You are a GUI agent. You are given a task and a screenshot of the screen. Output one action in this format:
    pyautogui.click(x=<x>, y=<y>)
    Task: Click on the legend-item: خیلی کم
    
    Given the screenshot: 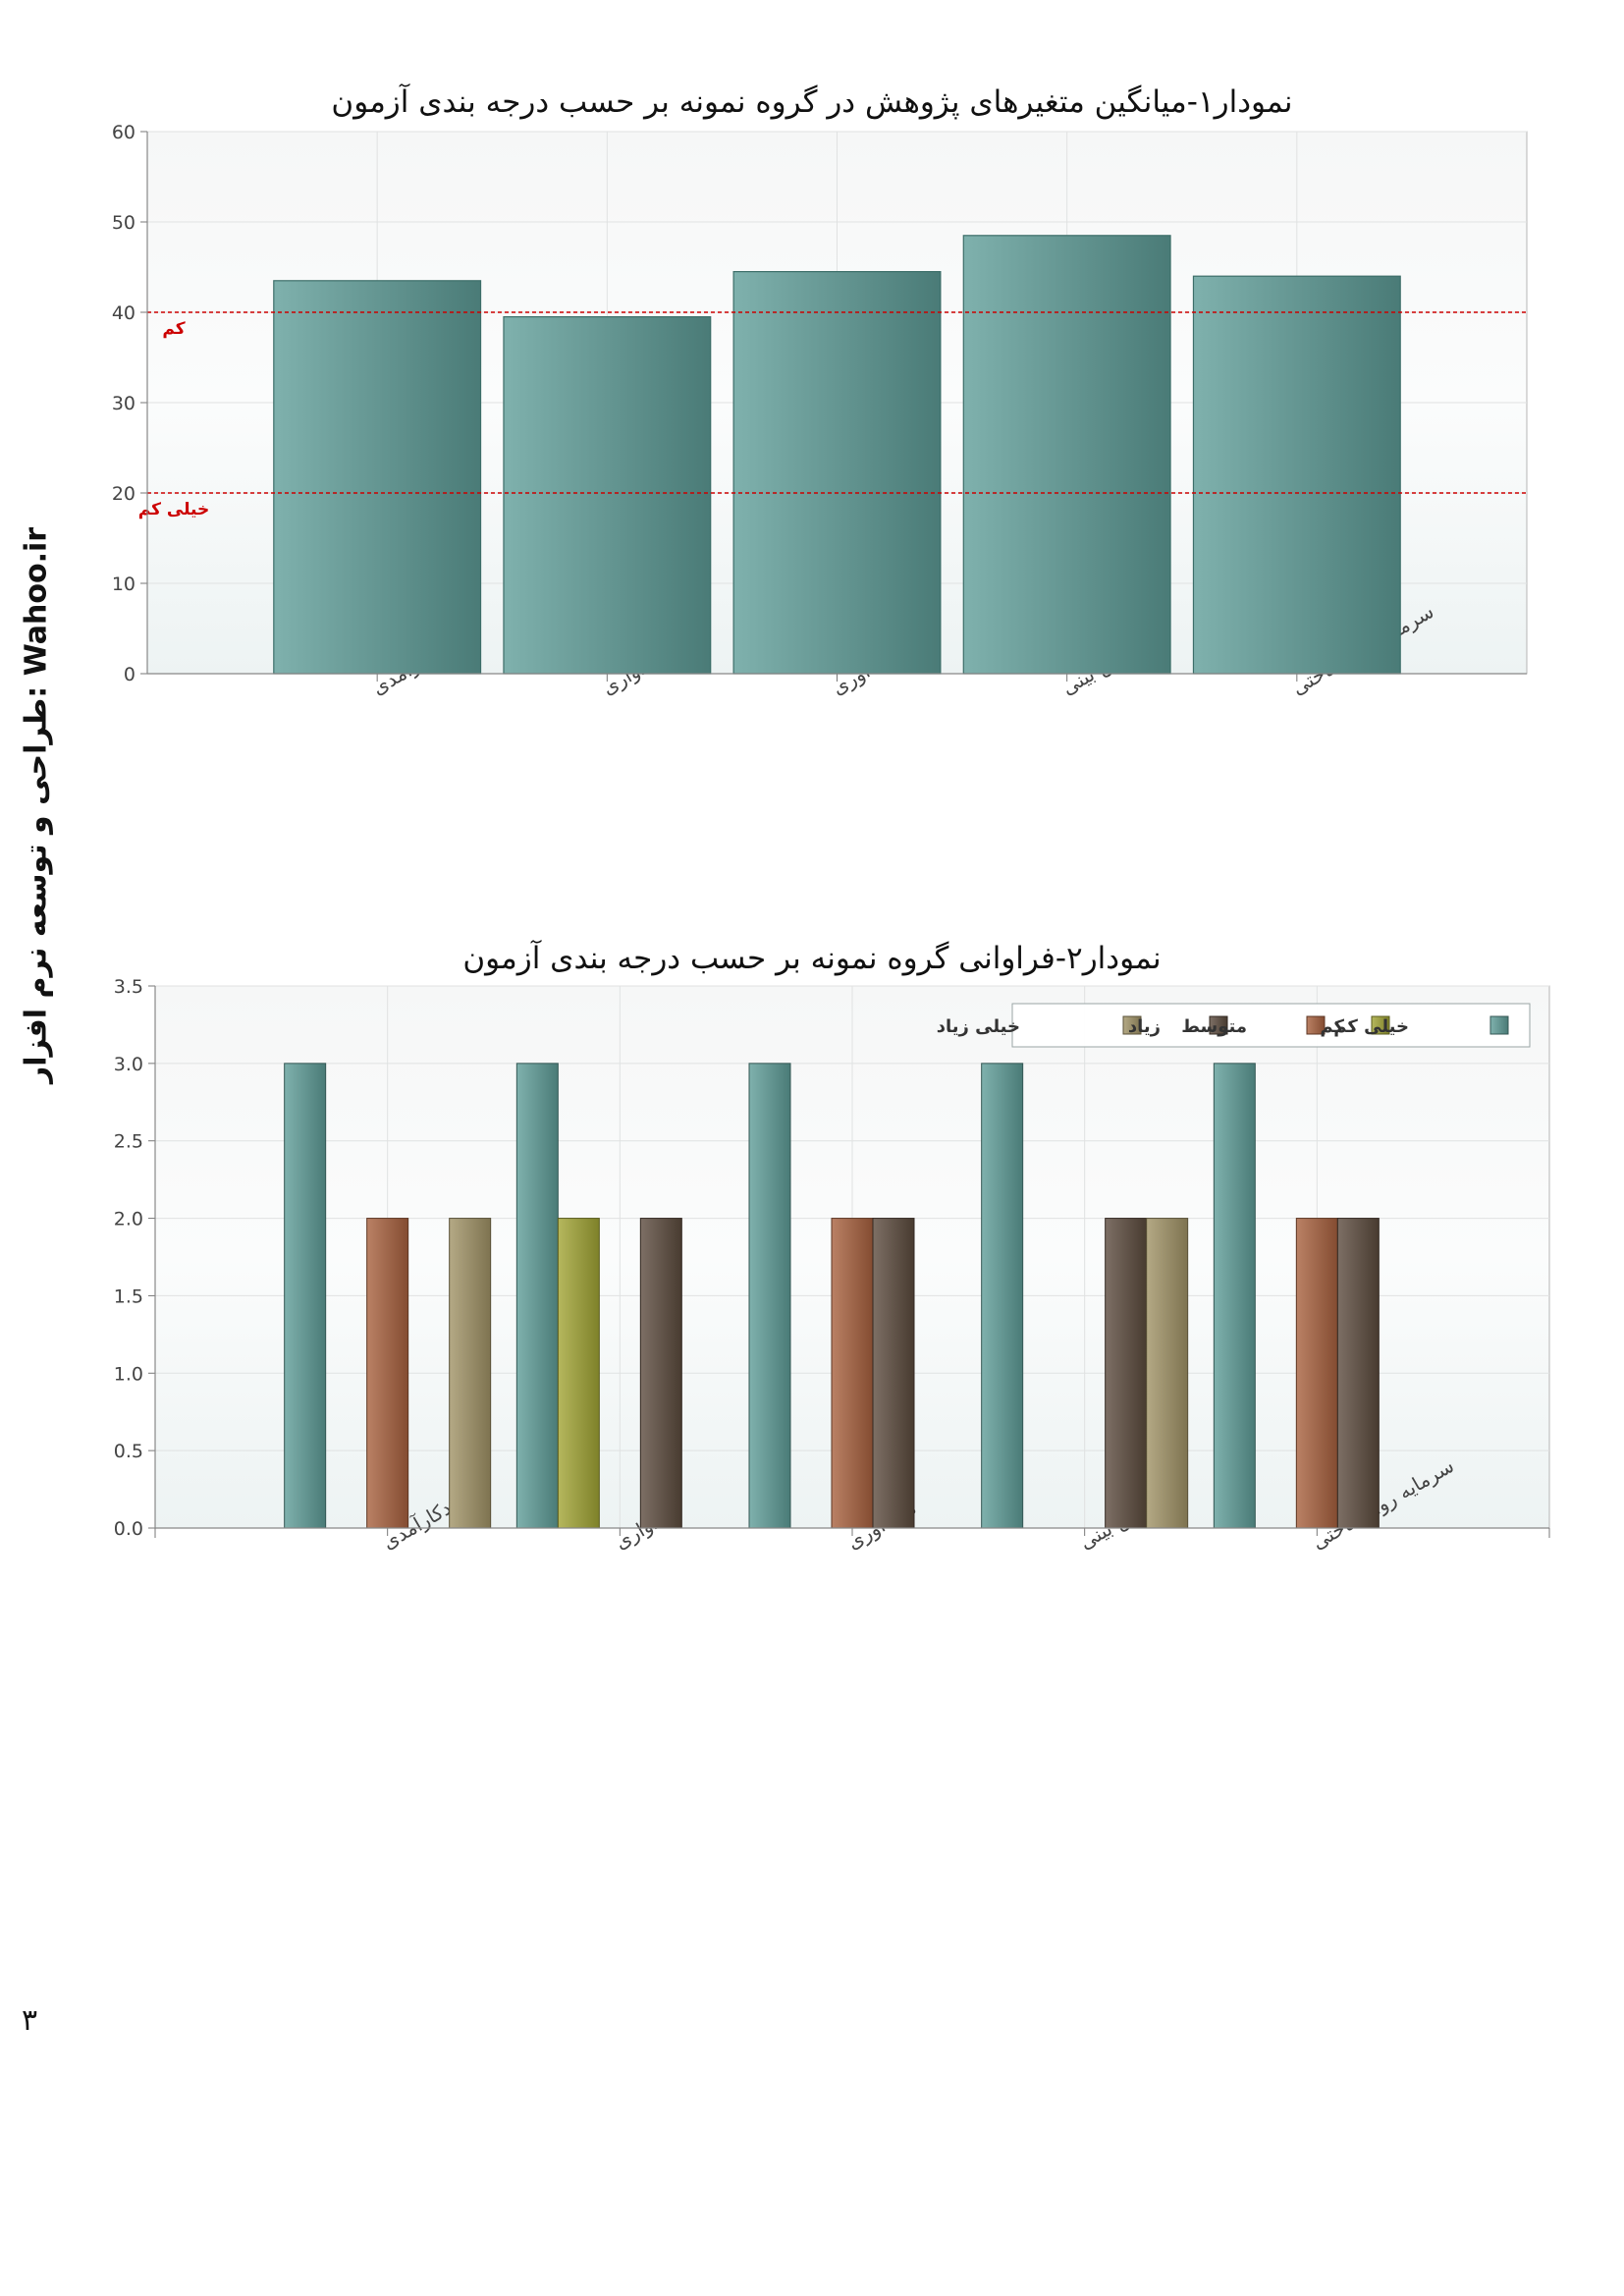 What is the action you would take?
    pyautogui.click(x=1421, y=1026)
    